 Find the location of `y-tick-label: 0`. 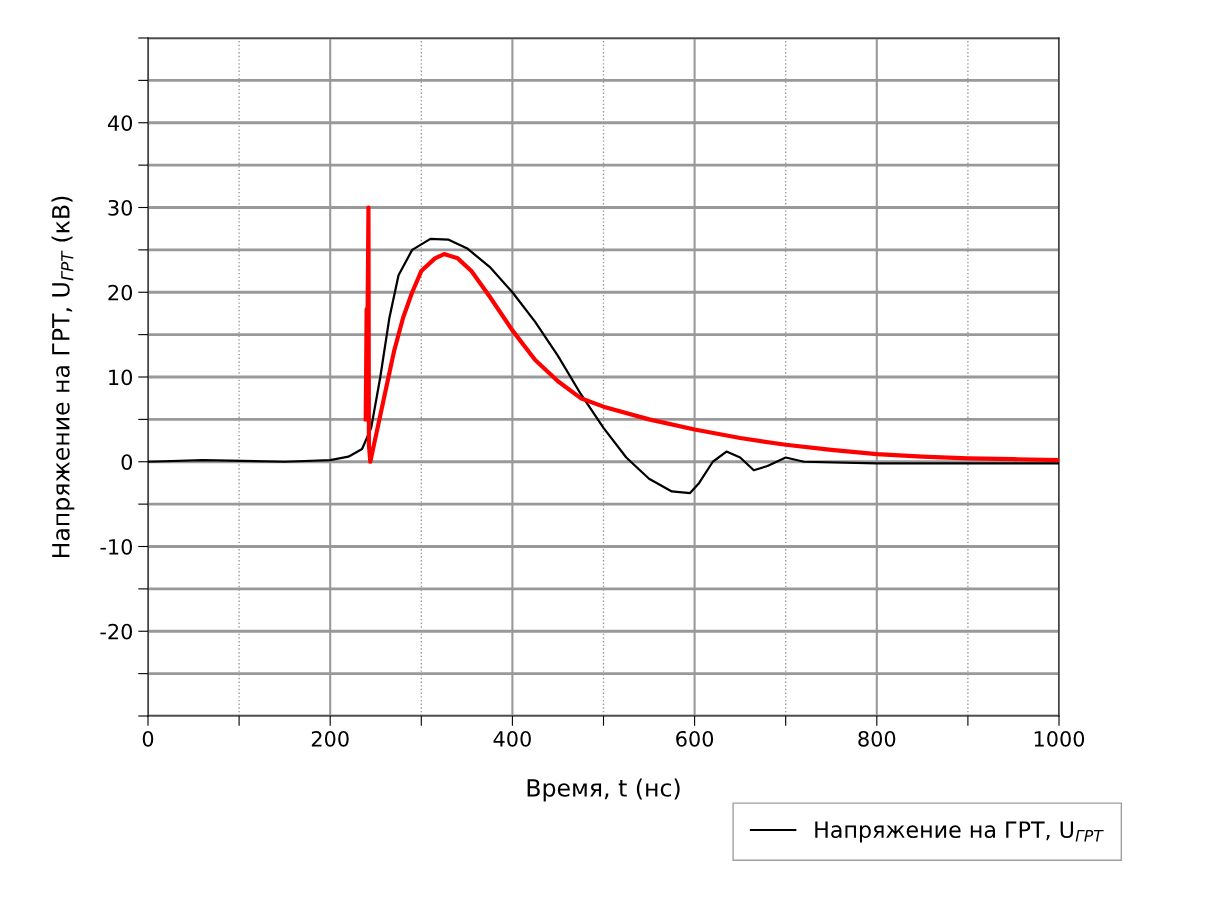

y-tick-label: 0 is located at coordinates (127, 462).